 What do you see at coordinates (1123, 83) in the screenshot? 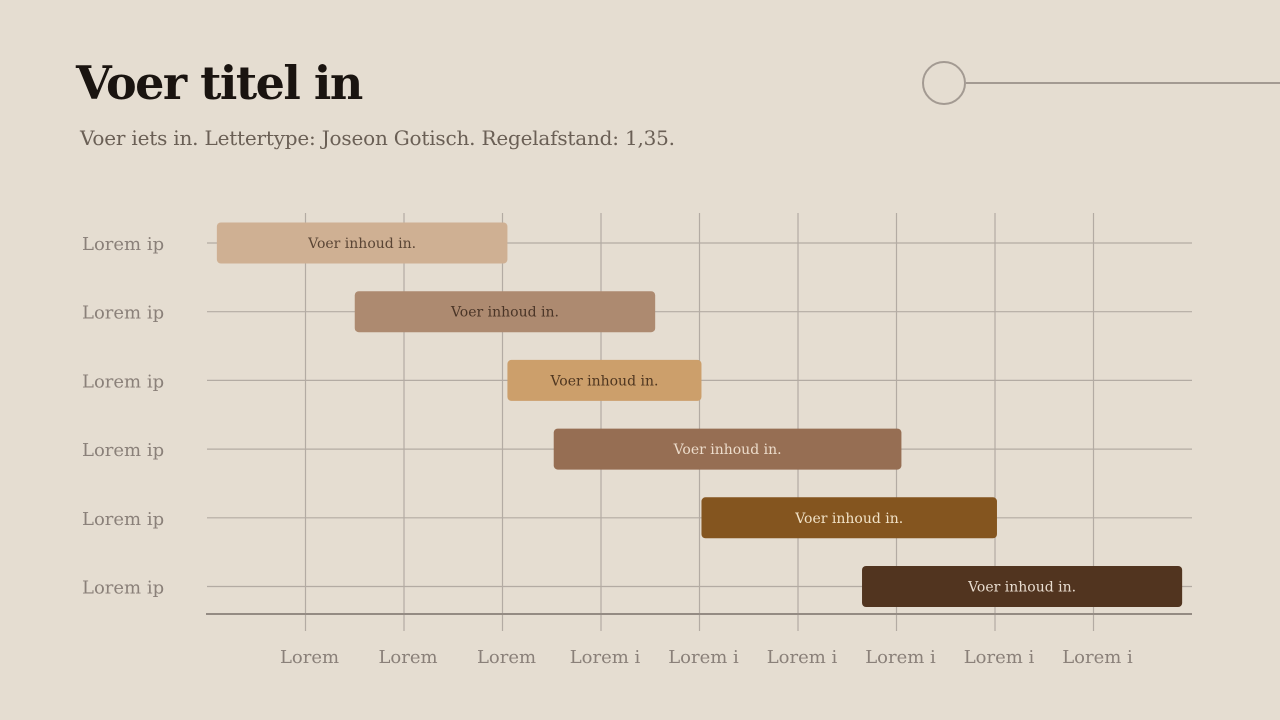
I see `ornament-rule` at bounding box center [1123, 83].